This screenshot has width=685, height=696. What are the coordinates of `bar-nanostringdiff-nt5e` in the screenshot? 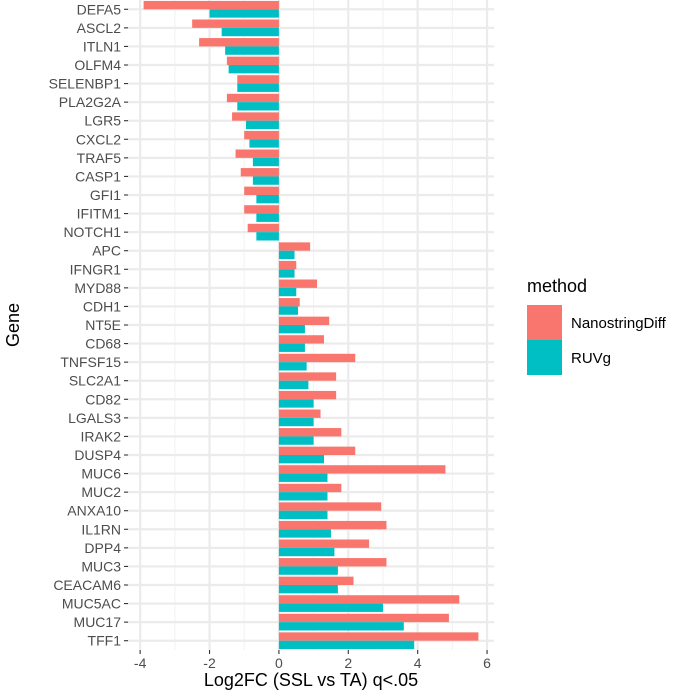 It's located at (304, 320).